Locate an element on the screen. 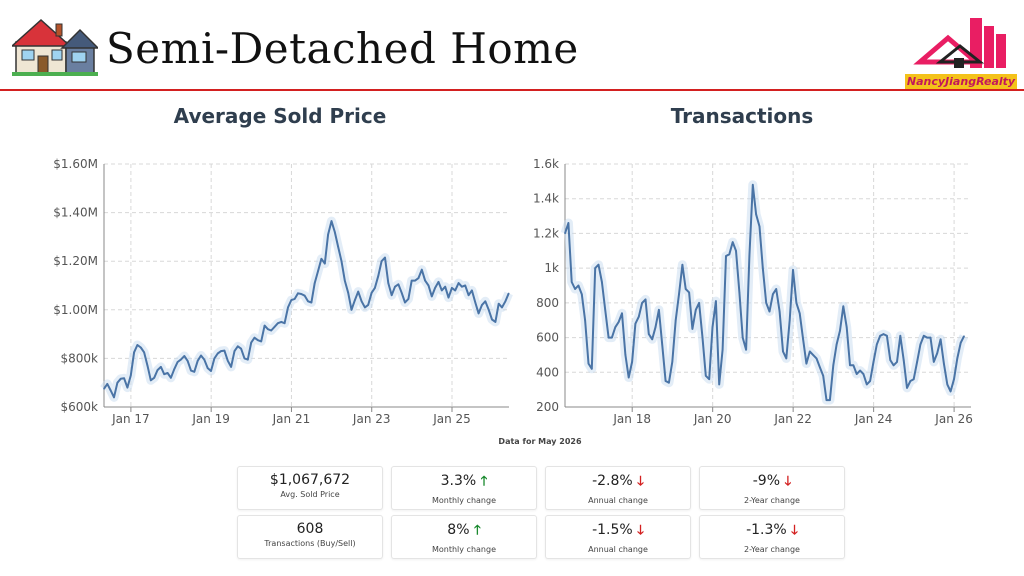  header-divider is located at coordinates (512, 90).